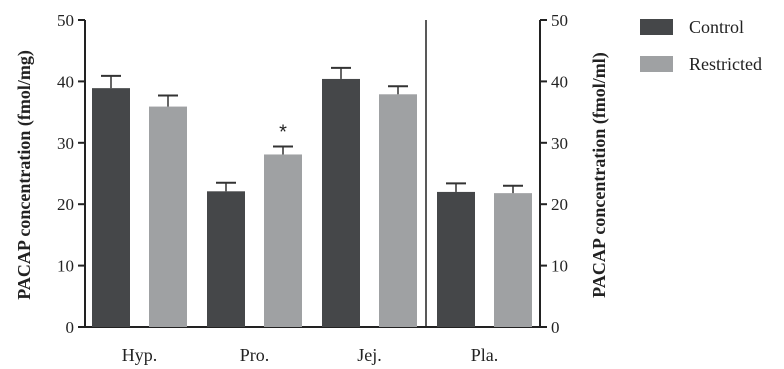 The height and width of the screenshot is (369, 784). I want to click on category-label: Jej., so click(369, 355).